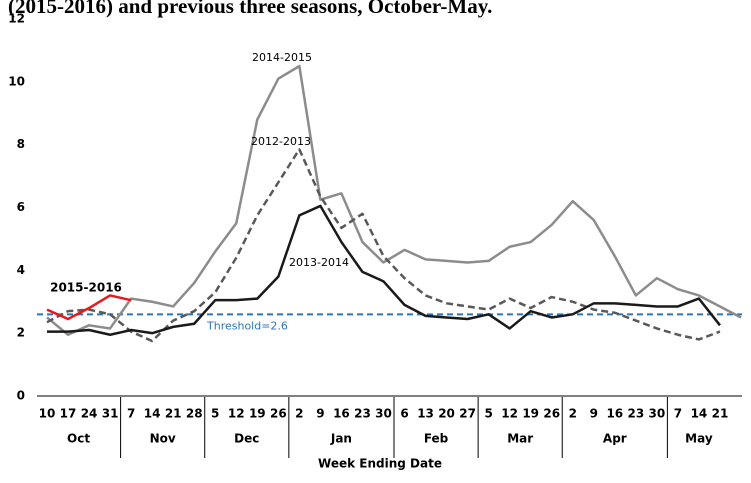 The image size is (751, 483). Describe the element at coordinates (21, 144) in the screenshot. I see `y-tick-label: 8` at that location.